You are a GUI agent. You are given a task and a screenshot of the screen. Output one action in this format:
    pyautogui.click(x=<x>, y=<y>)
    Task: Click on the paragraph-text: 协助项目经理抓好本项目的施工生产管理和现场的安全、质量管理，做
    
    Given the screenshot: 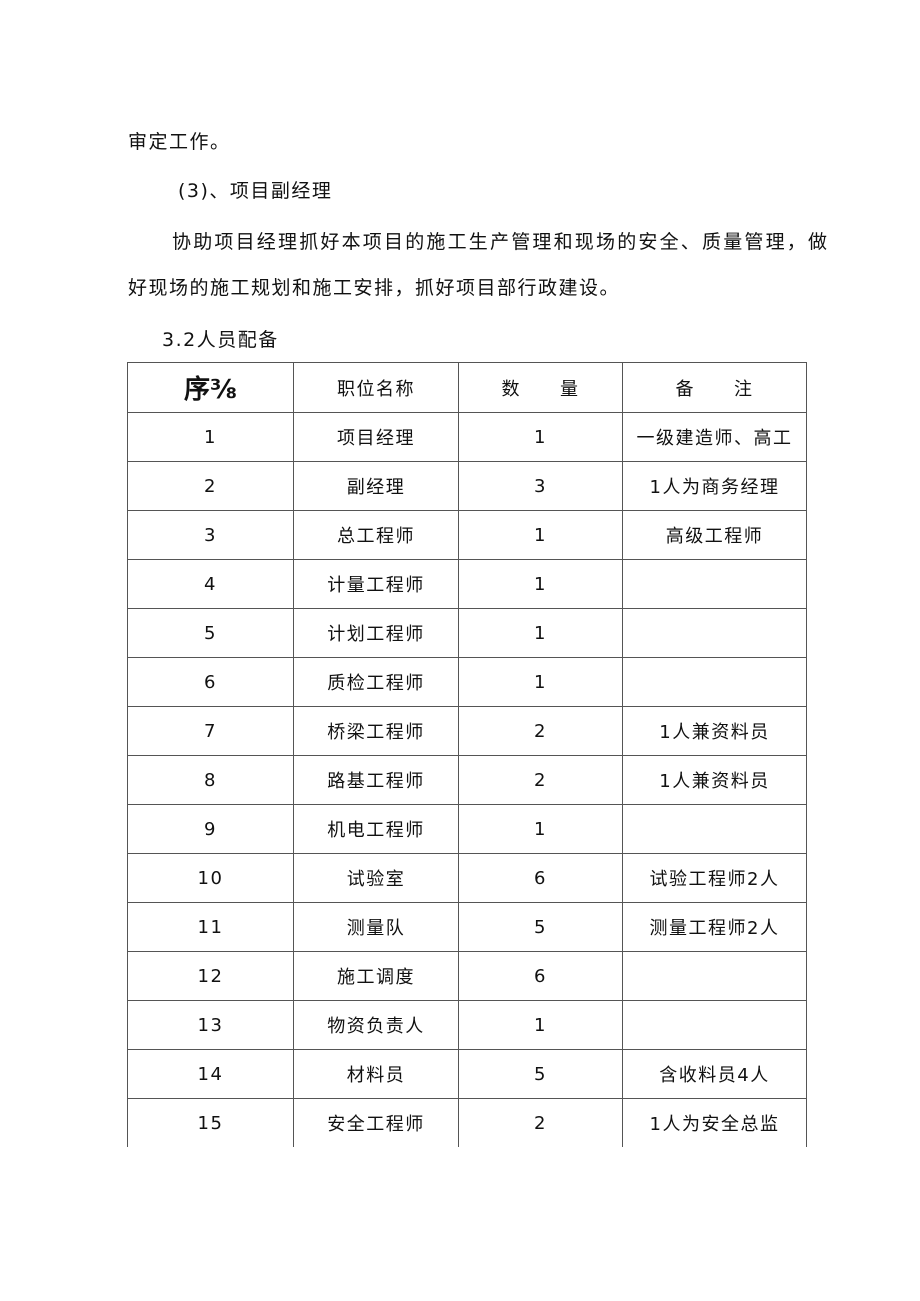 What is the action you would take?
    pyautogui.click(x=501, y=242)
    